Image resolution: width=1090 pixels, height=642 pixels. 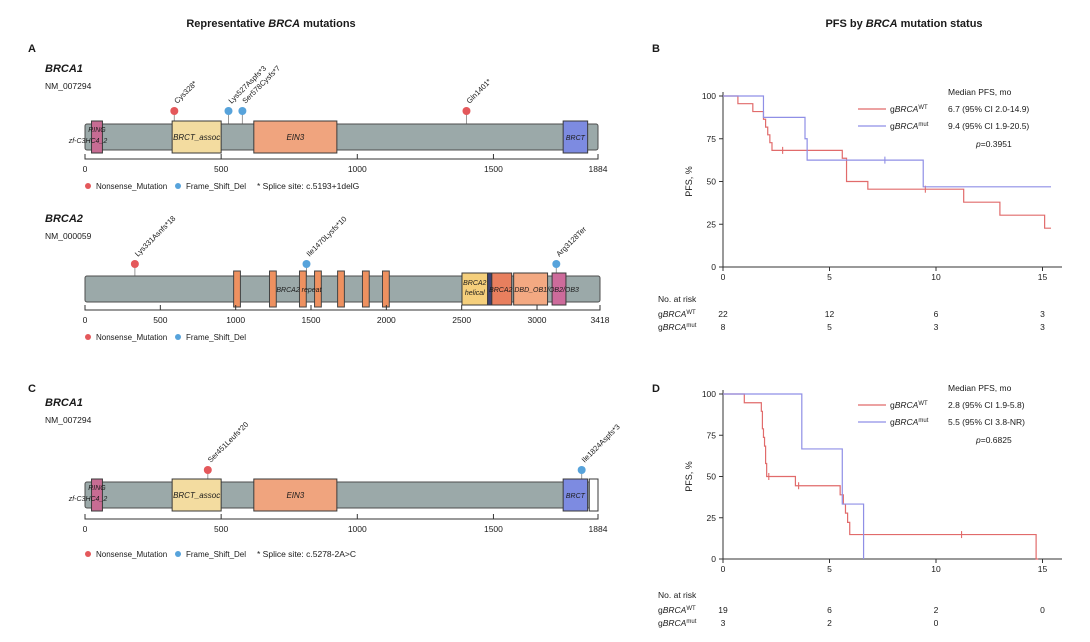 I want to click on p-number: =0.3951, so click(x=996, y=144).